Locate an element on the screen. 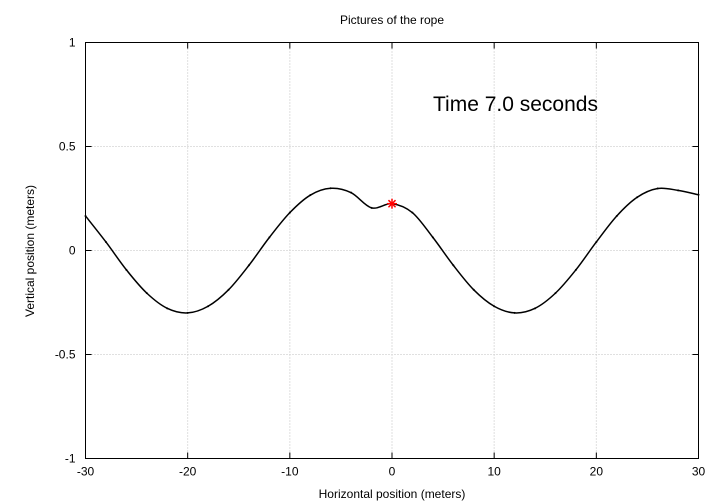 Image resolution: width=720 pixels, height=504 pixels. x-tick-labels: -30 -20 -10 0 10 20 30 is located at coordinates (391, 472).